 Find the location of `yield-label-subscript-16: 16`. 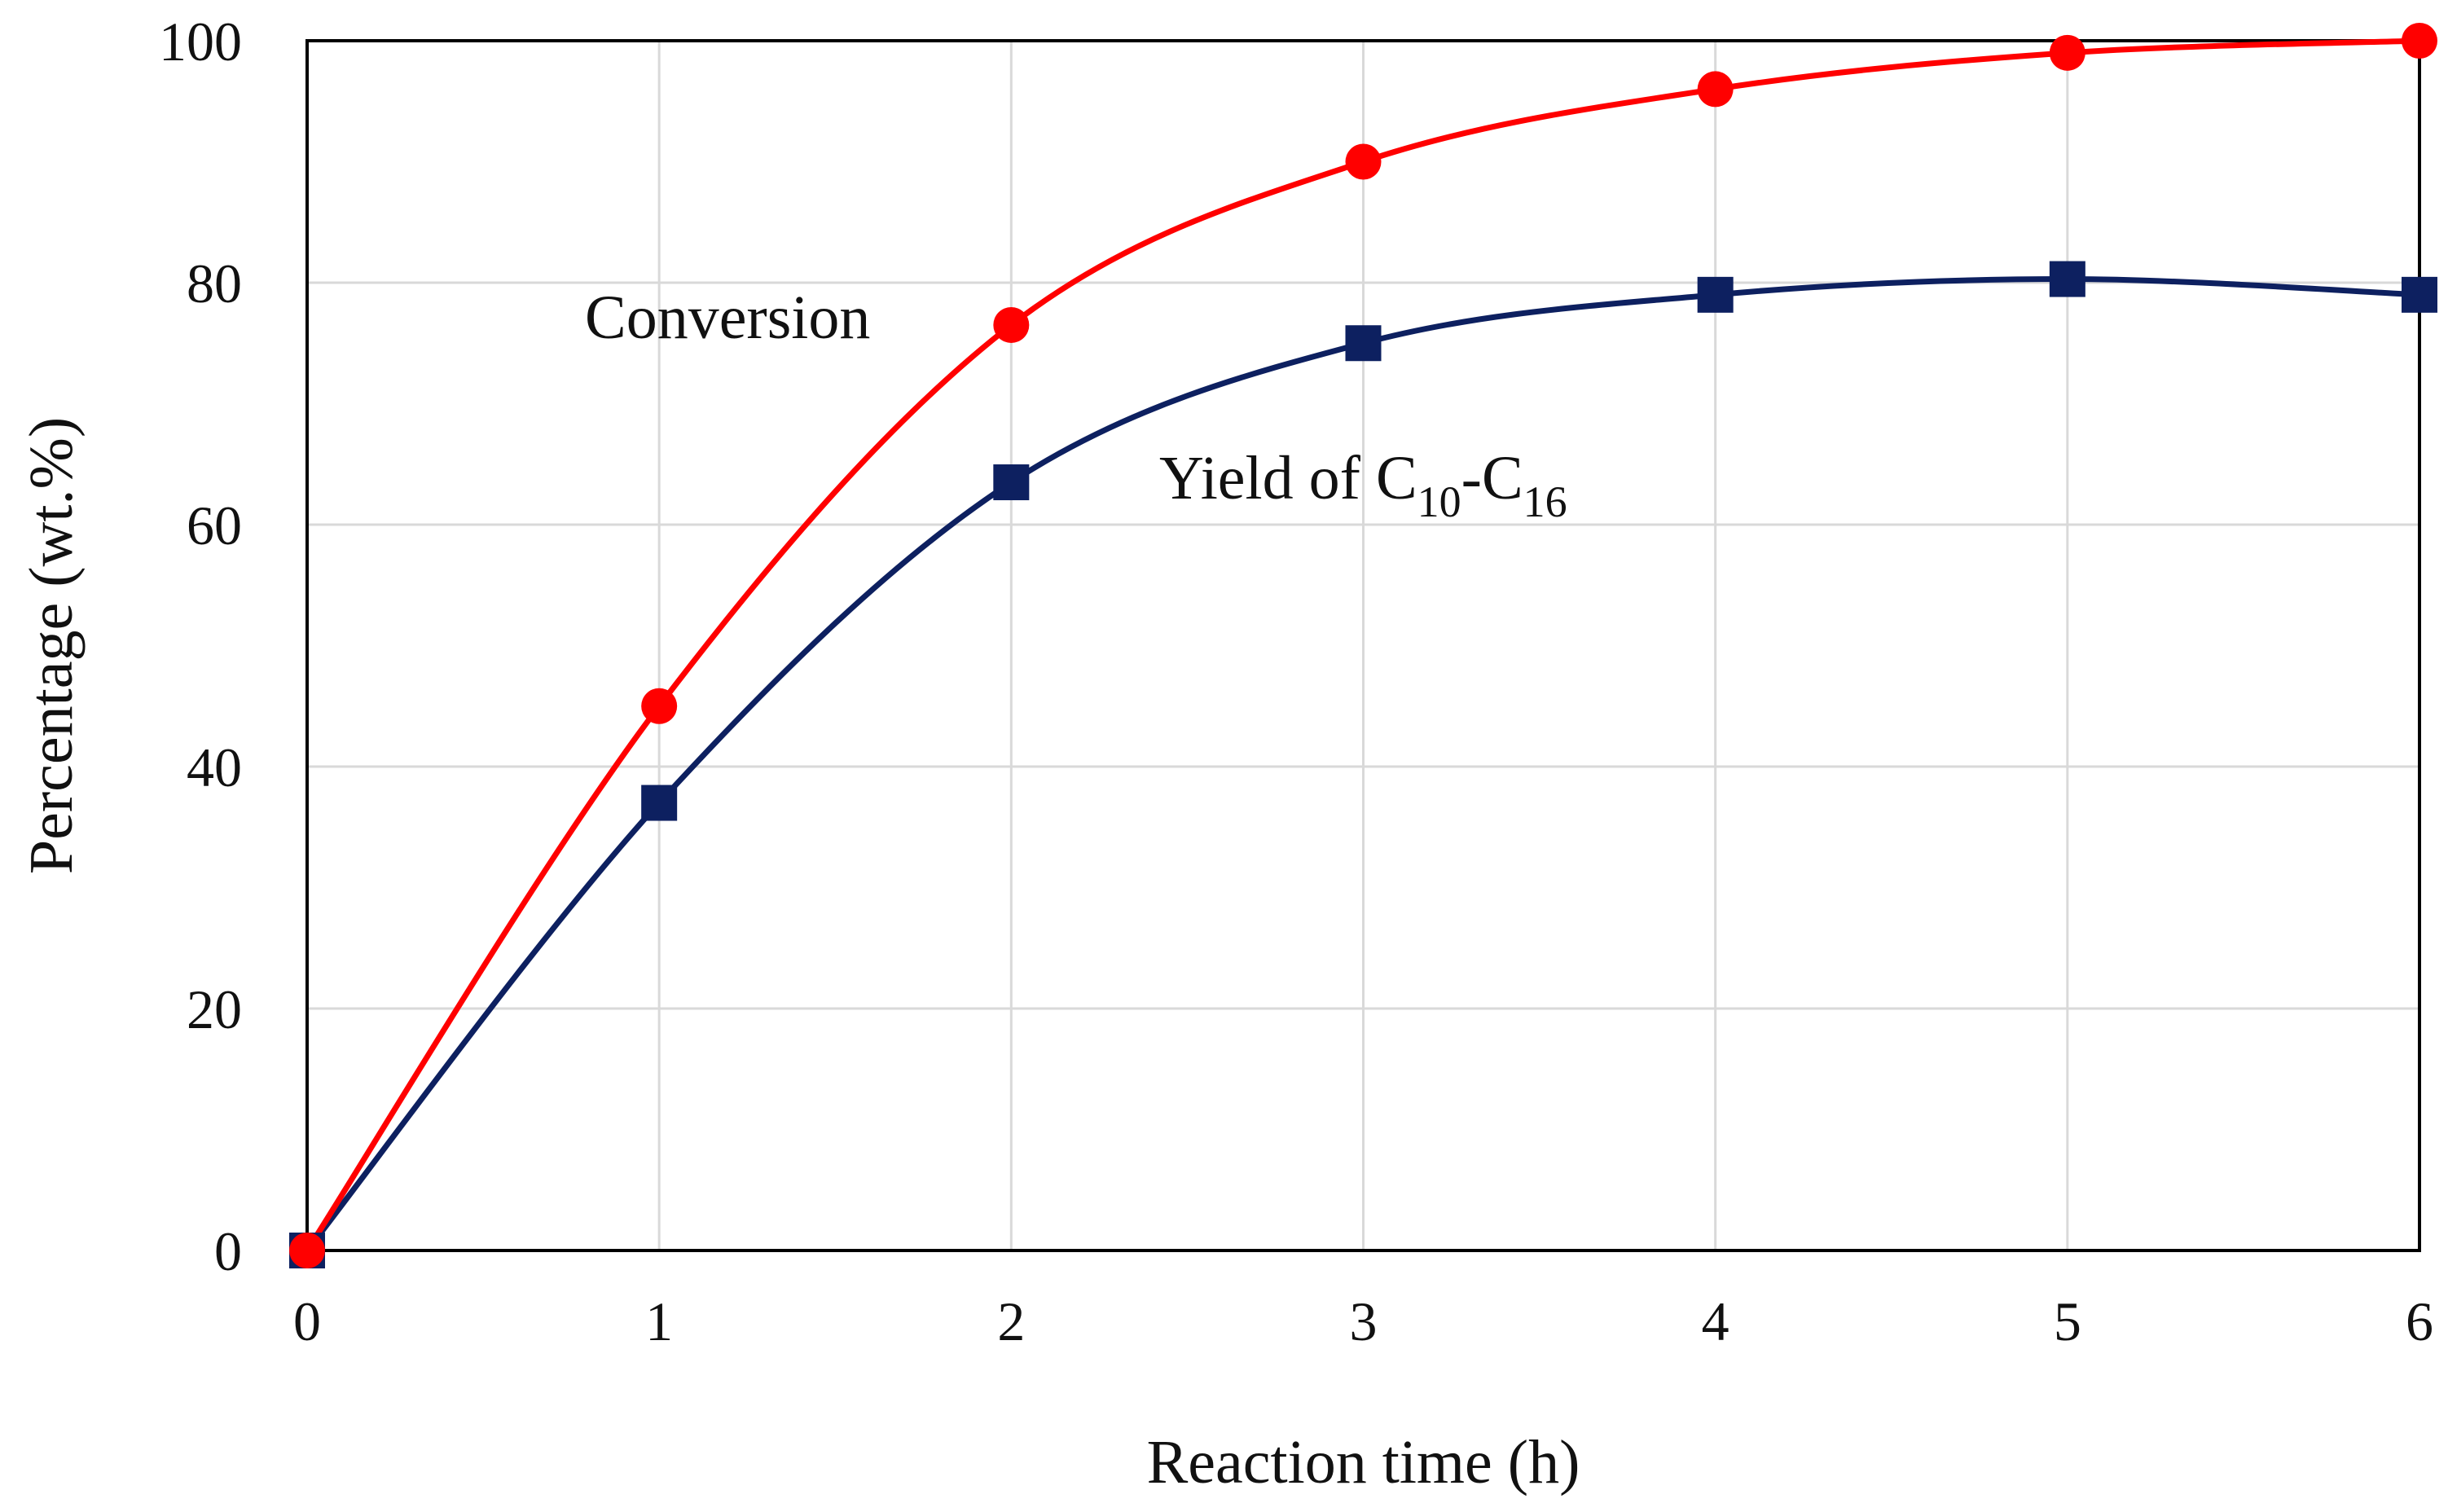

yield-label-subscript-16: 16 is located at coordinates (1545, 501).